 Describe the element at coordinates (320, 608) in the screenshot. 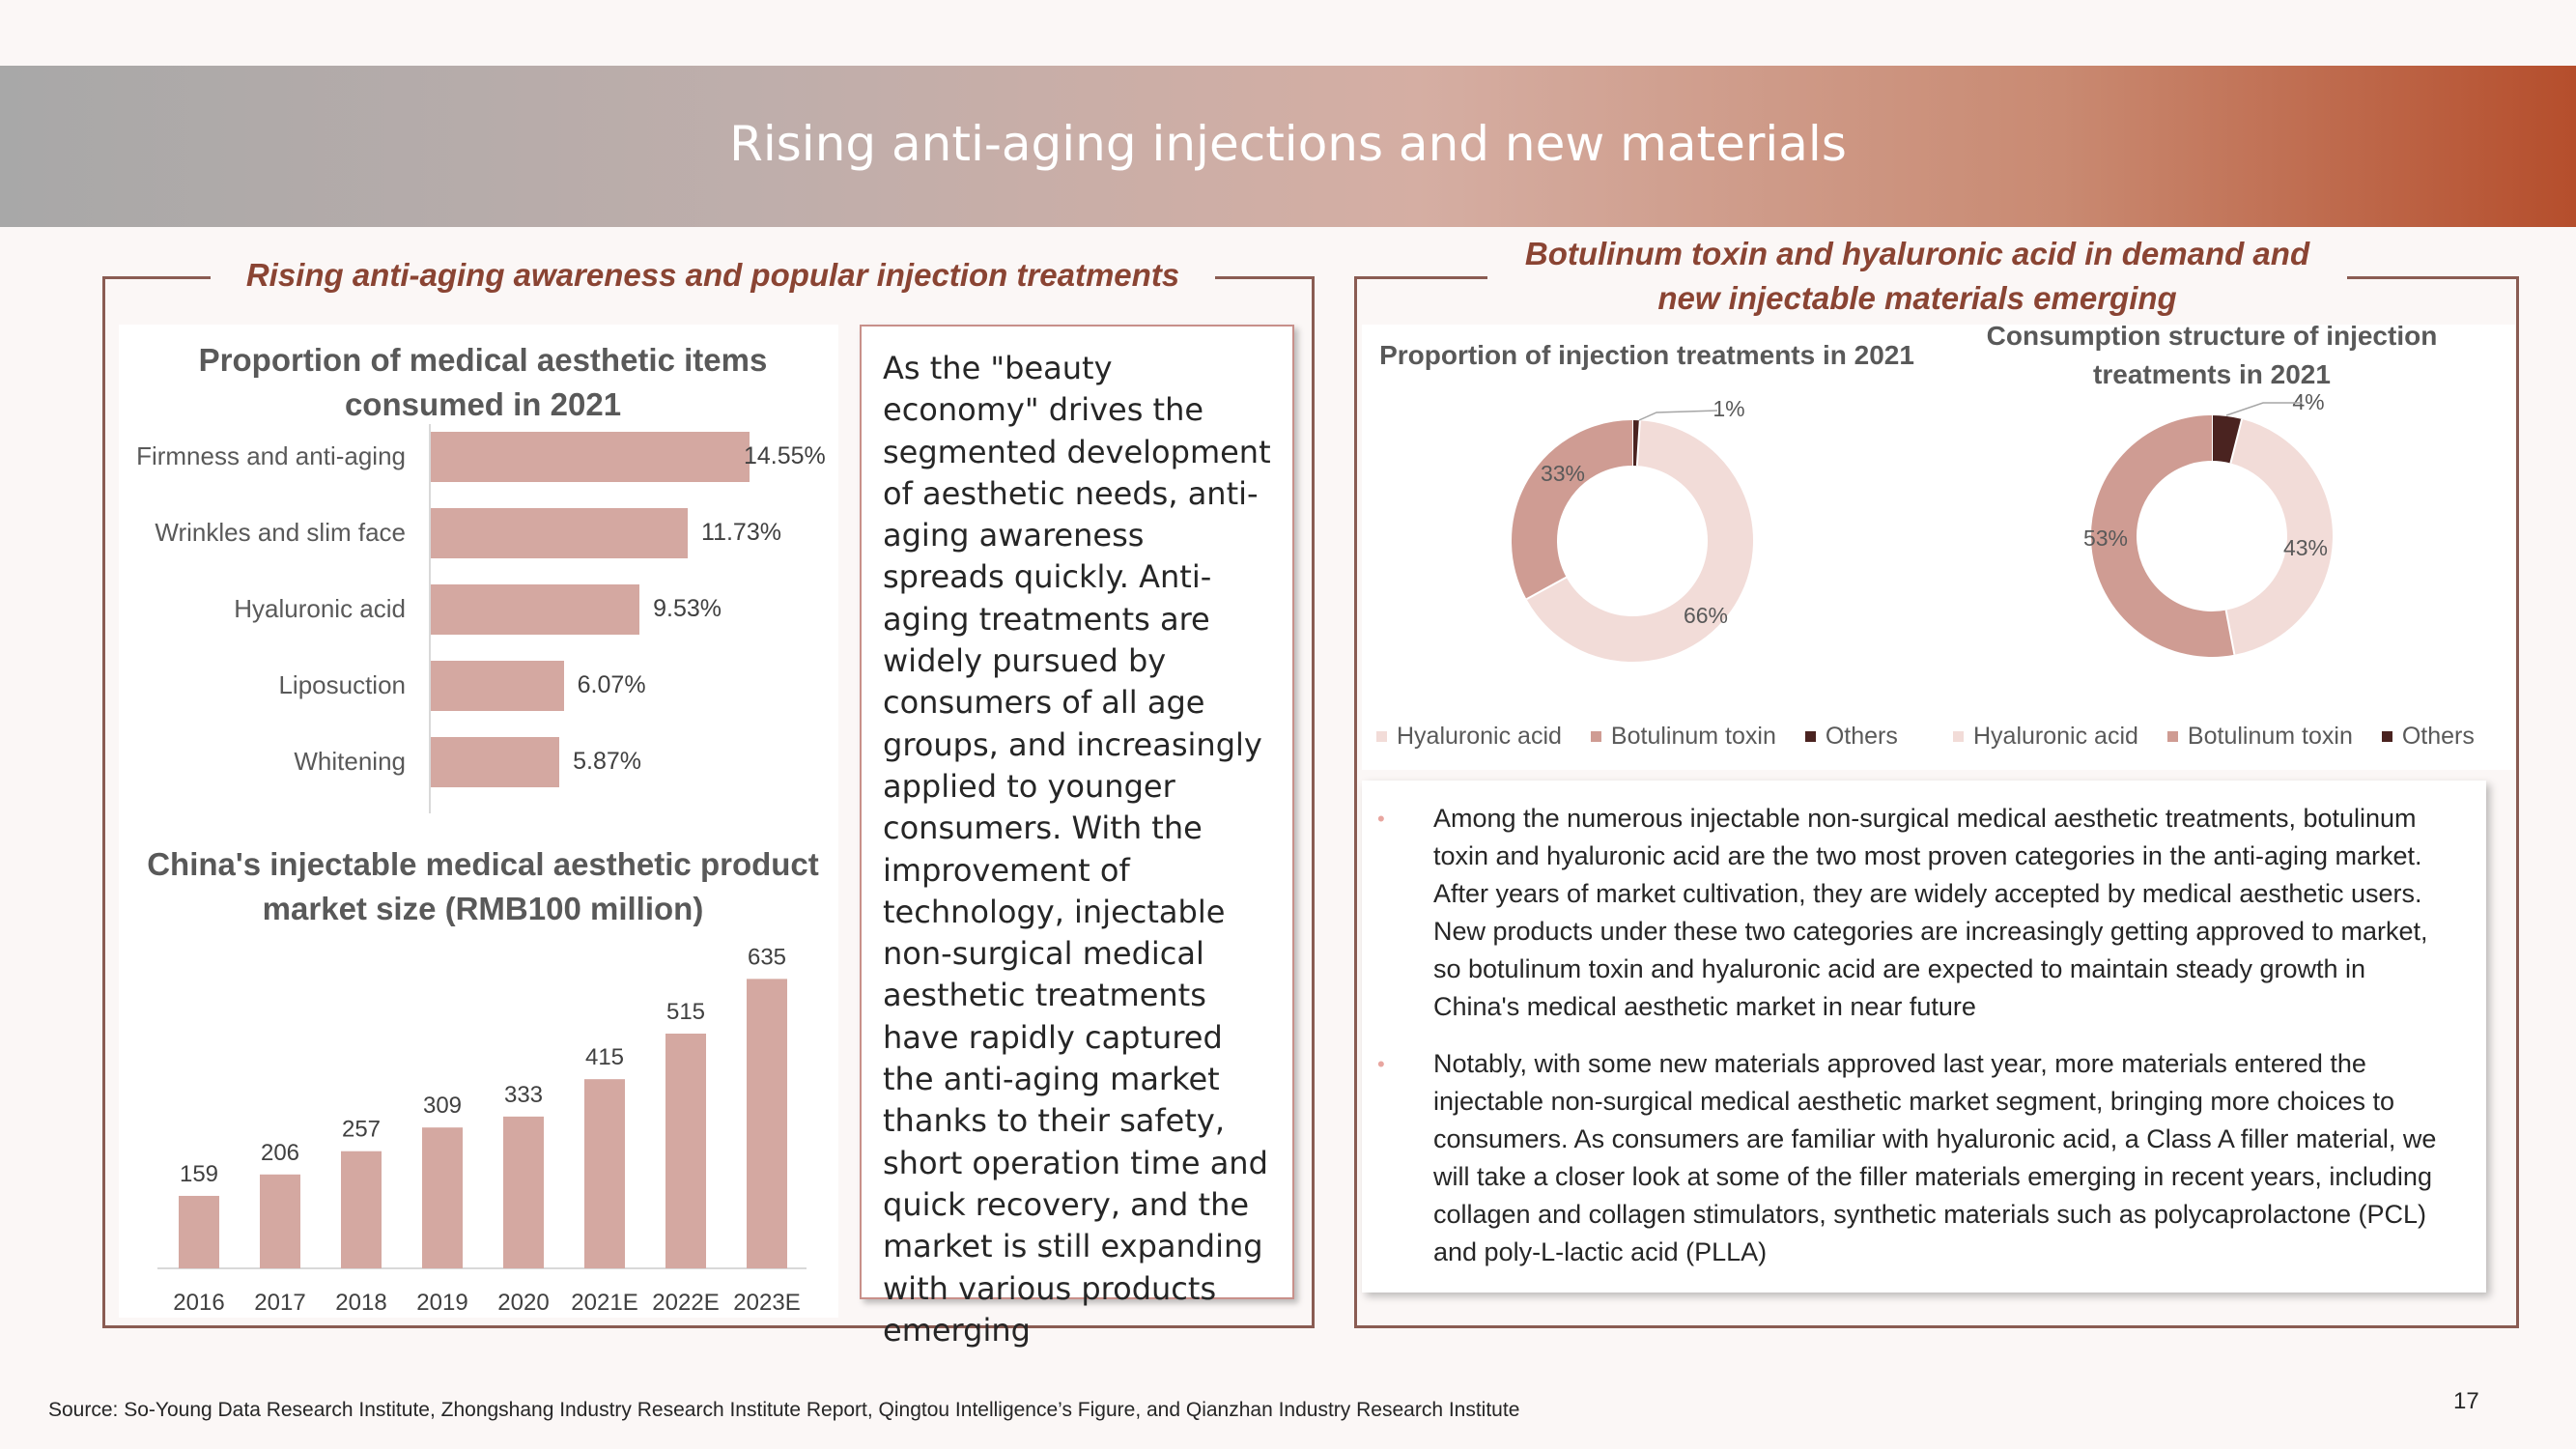

I see `hbar-category-label: Hyaluronic acid` at that location.